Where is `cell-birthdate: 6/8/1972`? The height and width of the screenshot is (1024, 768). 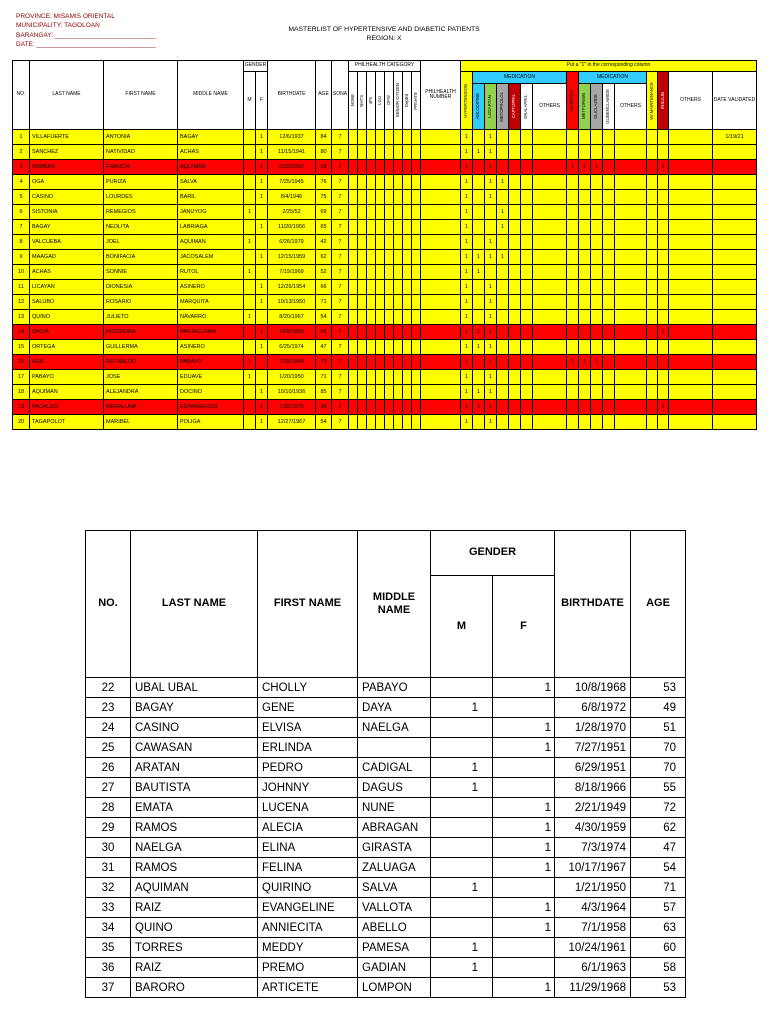 cell-birthdate: 6/8/1972 is located at coordinates (592, 707).